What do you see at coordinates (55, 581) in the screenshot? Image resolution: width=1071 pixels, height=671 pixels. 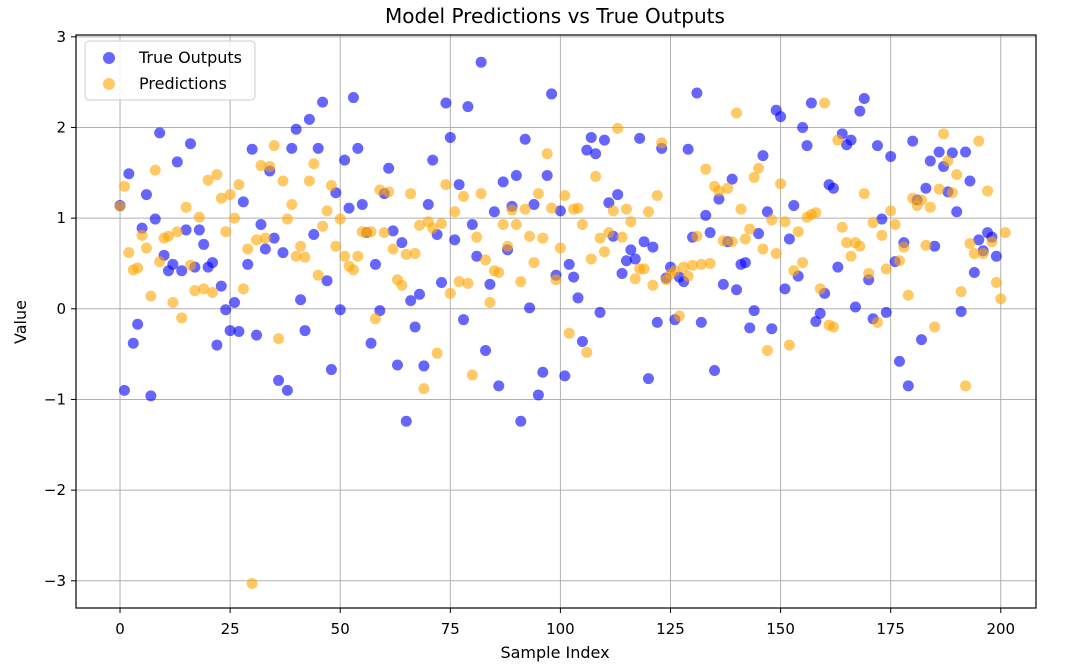 I see `y-tick-label: −3` at bounding box center [55, 581].